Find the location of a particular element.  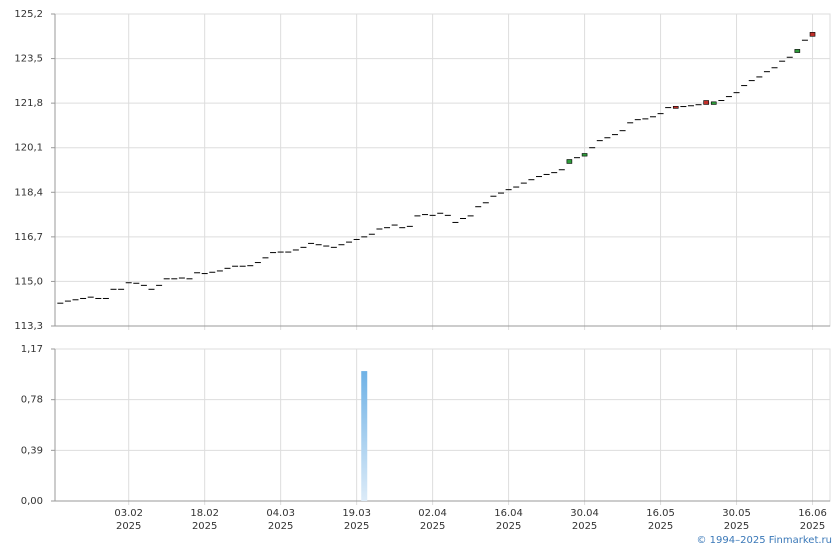

y-tick-label: 125,2 is located at coordinates (28, 14).